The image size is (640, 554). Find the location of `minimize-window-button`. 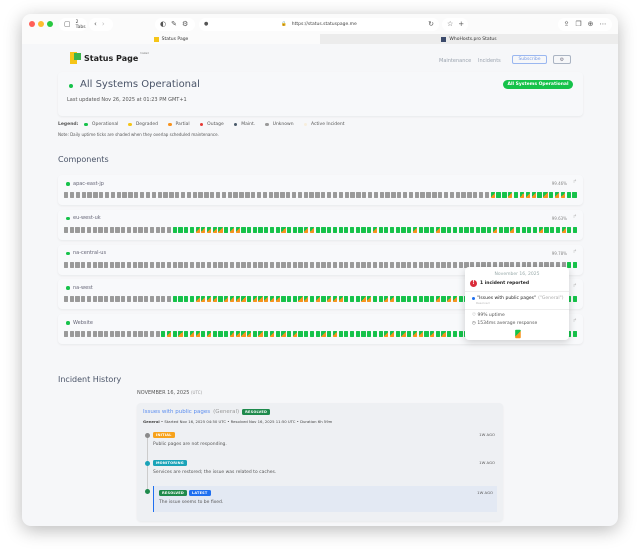

minimize-window-button is located at coordinates (41, 24).